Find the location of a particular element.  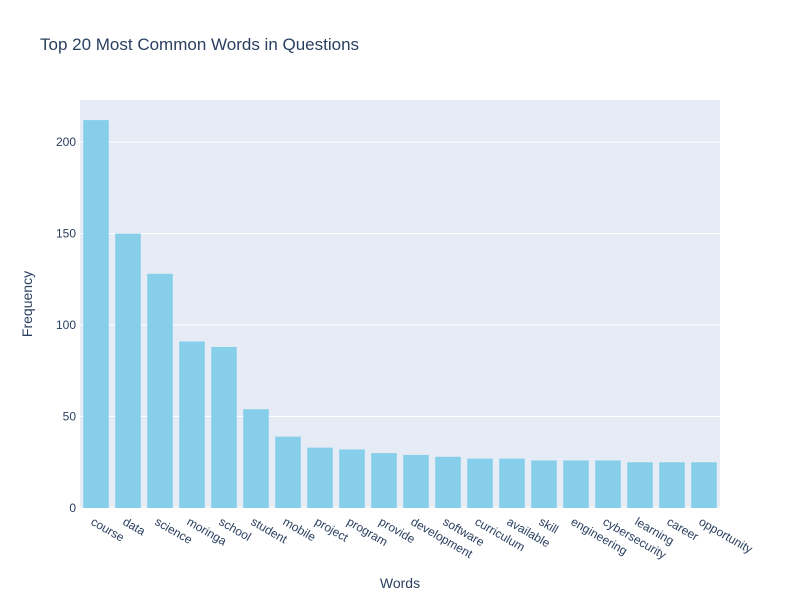

x-tick-label: course is located at coordinates (108, 529).